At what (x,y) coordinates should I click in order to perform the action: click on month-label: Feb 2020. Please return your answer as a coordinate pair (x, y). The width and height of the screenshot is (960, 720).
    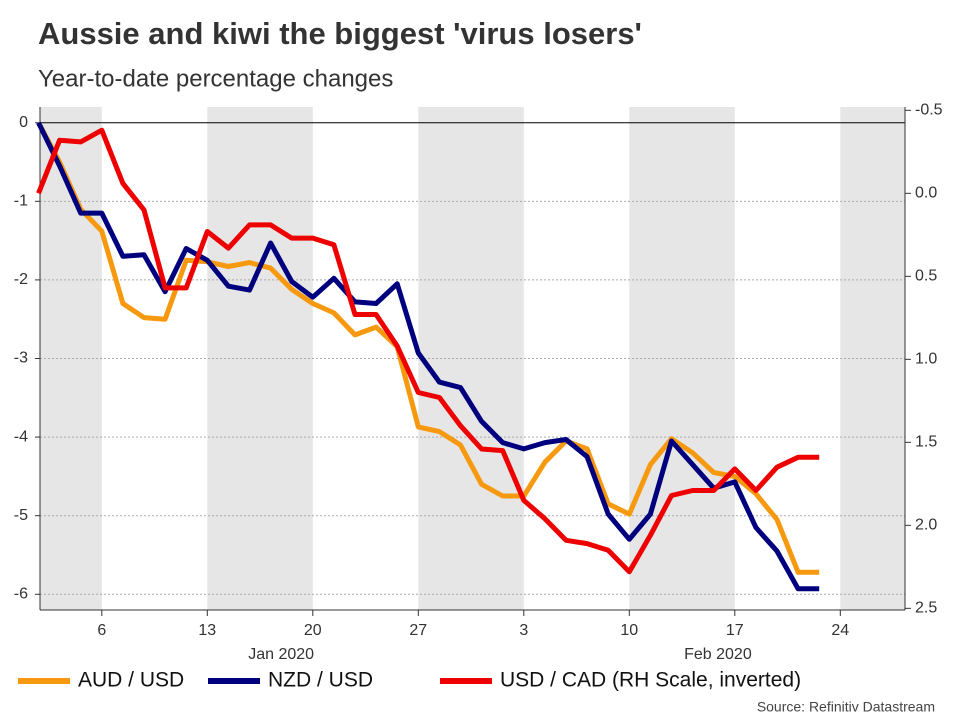
    Looking at the image, I should click on (718, 654).